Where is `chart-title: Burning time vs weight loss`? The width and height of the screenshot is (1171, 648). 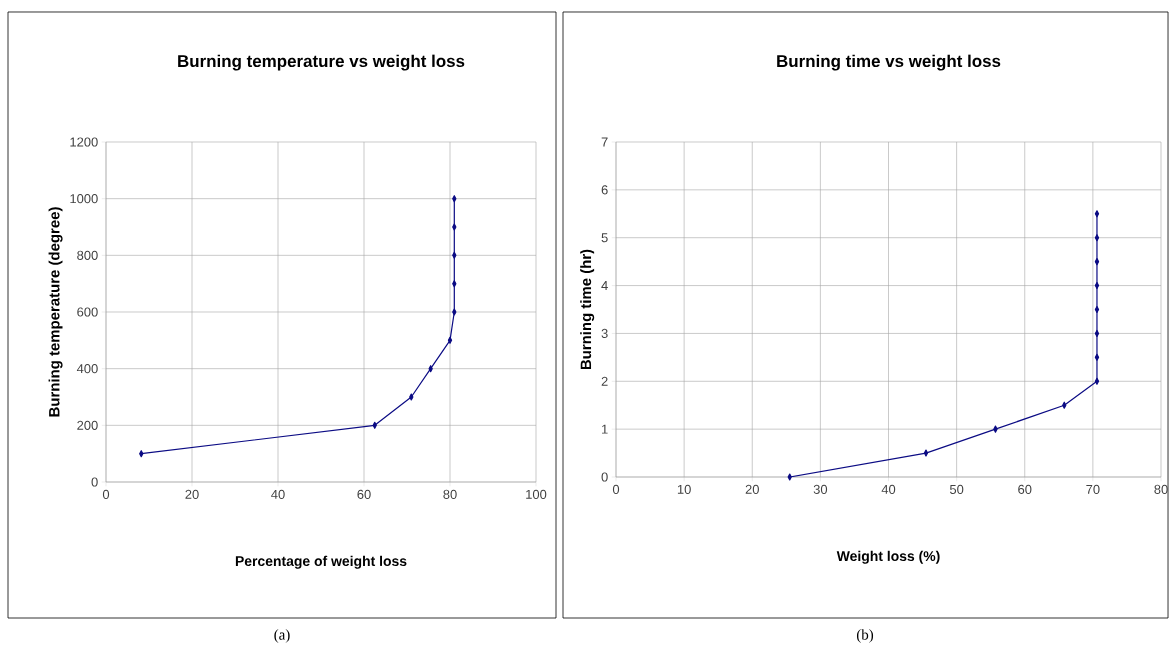 chart-title: Burning time vs weight loss is located at coordinates (889, 62).